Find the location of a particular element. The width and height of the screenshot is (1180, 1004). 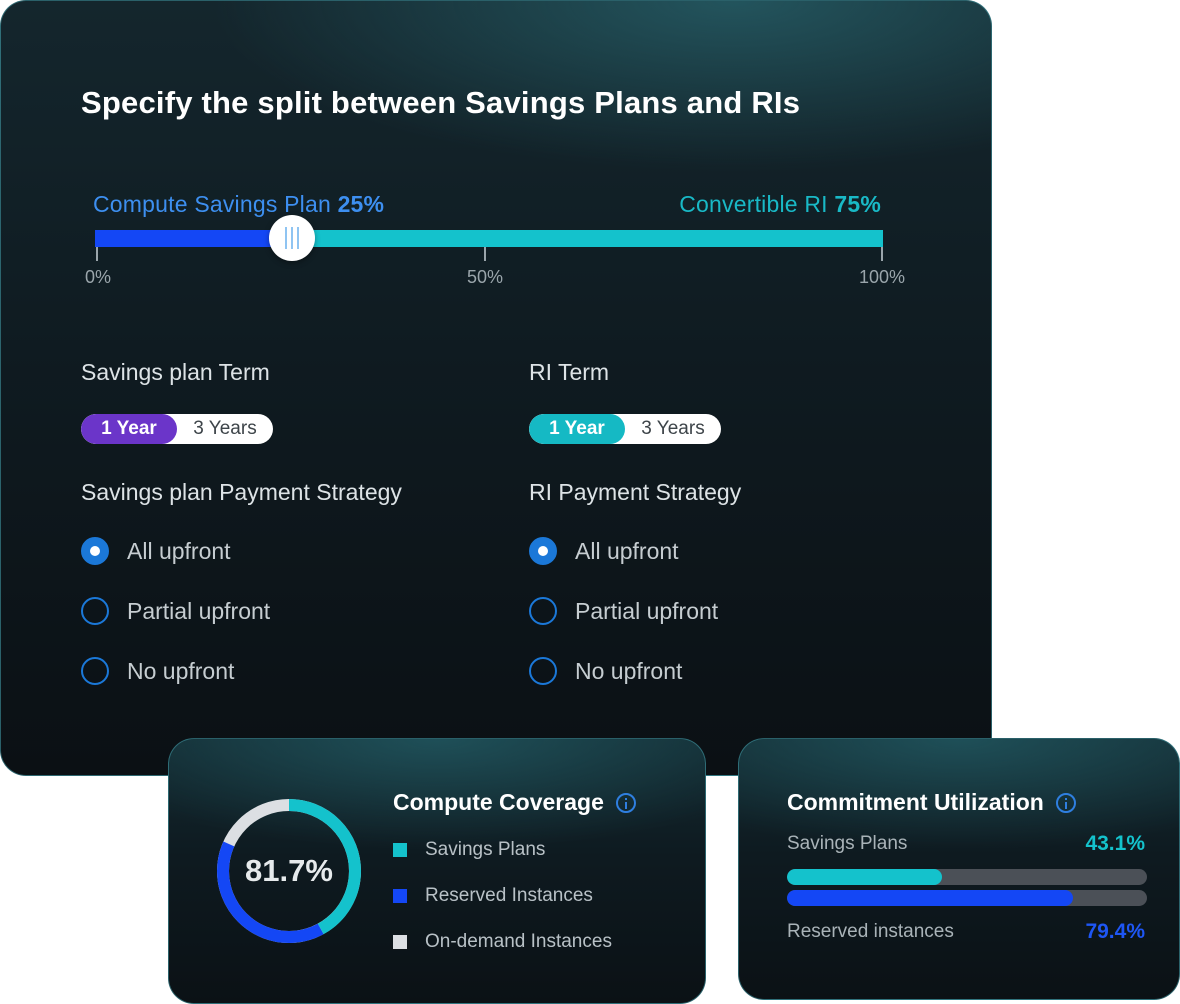

sp-payment-partial-upfront: Partial upfront is located at coordinates (175, 611).